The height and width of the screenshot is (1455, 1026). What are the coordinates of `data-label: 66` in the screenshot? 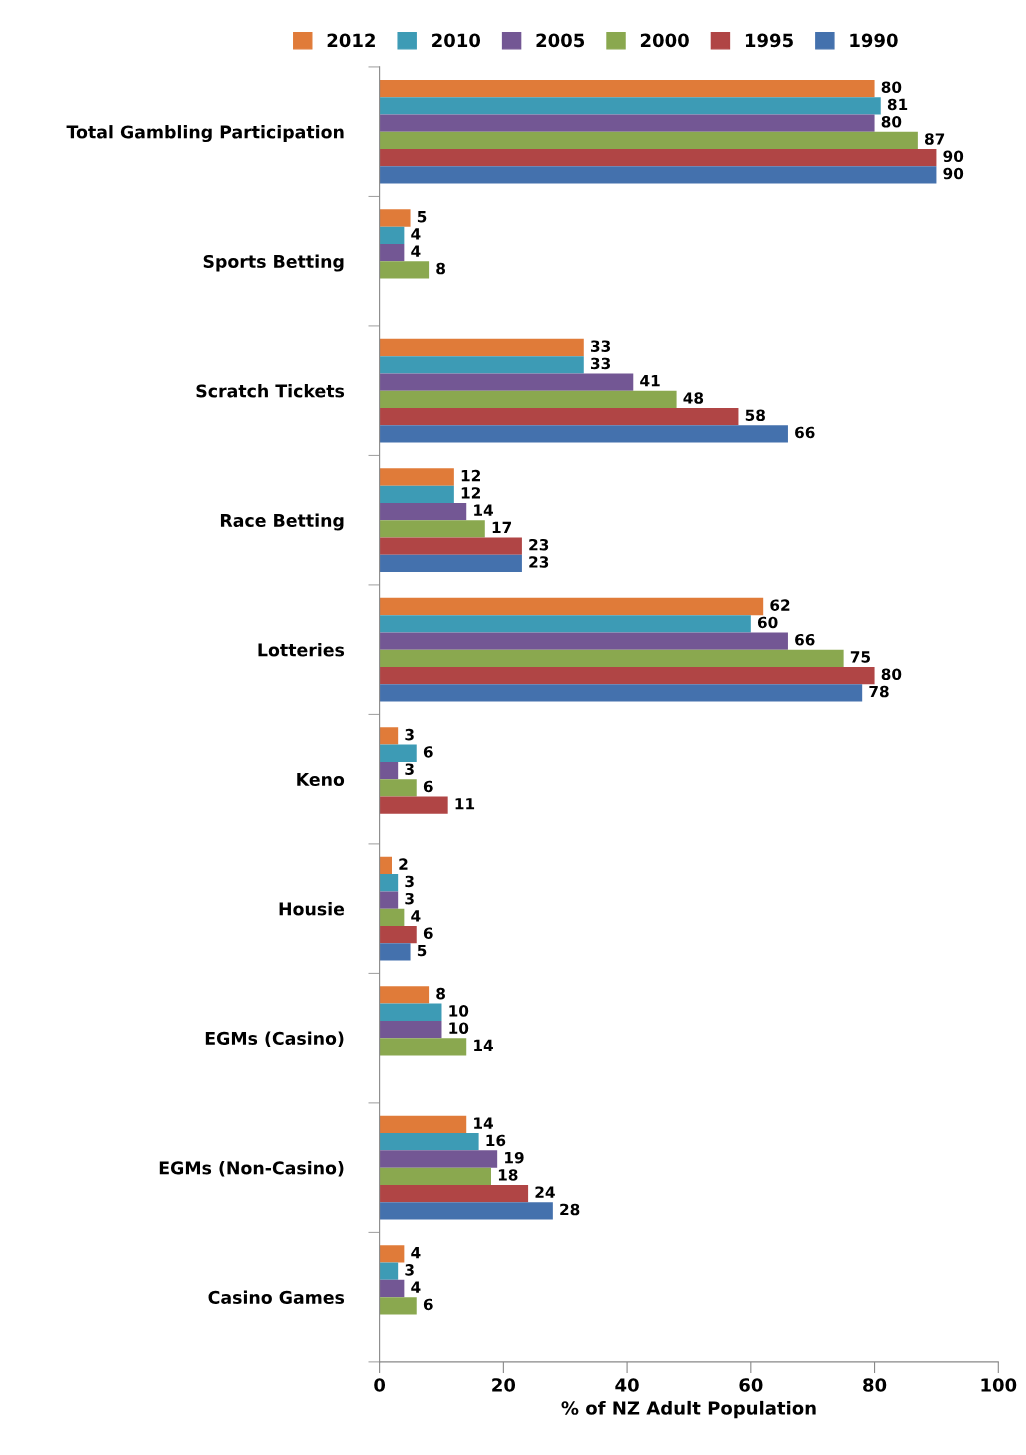 It's located at (805, 432).